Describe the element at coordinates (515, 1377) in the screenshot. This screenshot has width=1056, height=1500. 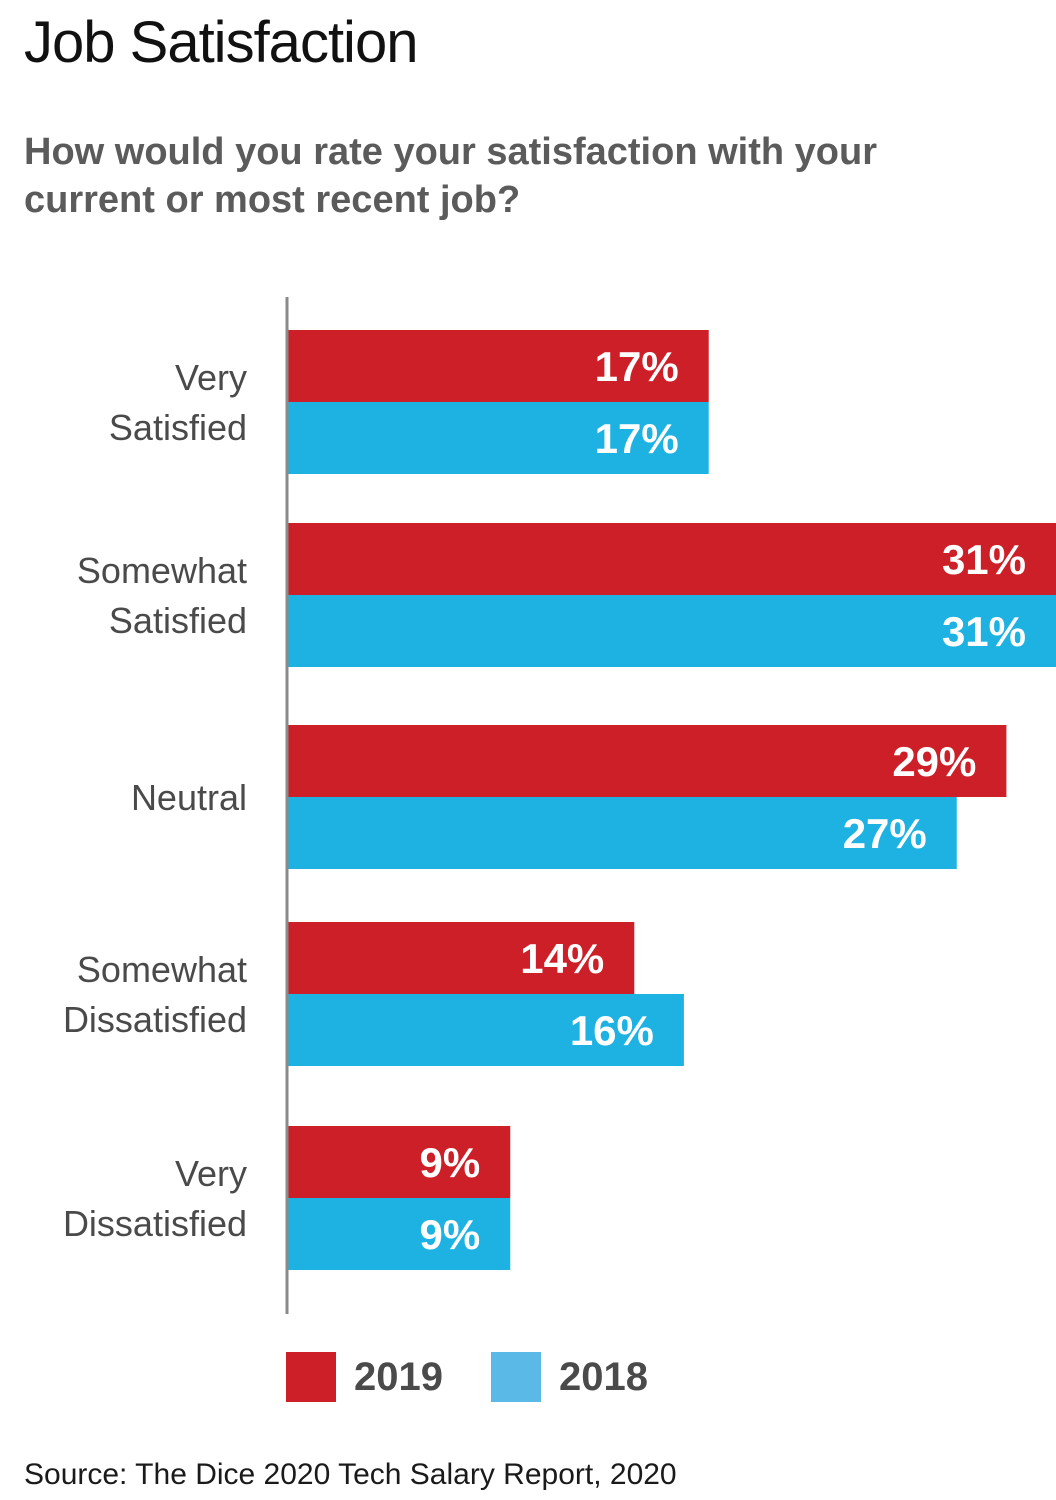
I see `legend-swatch-2018` at that location.